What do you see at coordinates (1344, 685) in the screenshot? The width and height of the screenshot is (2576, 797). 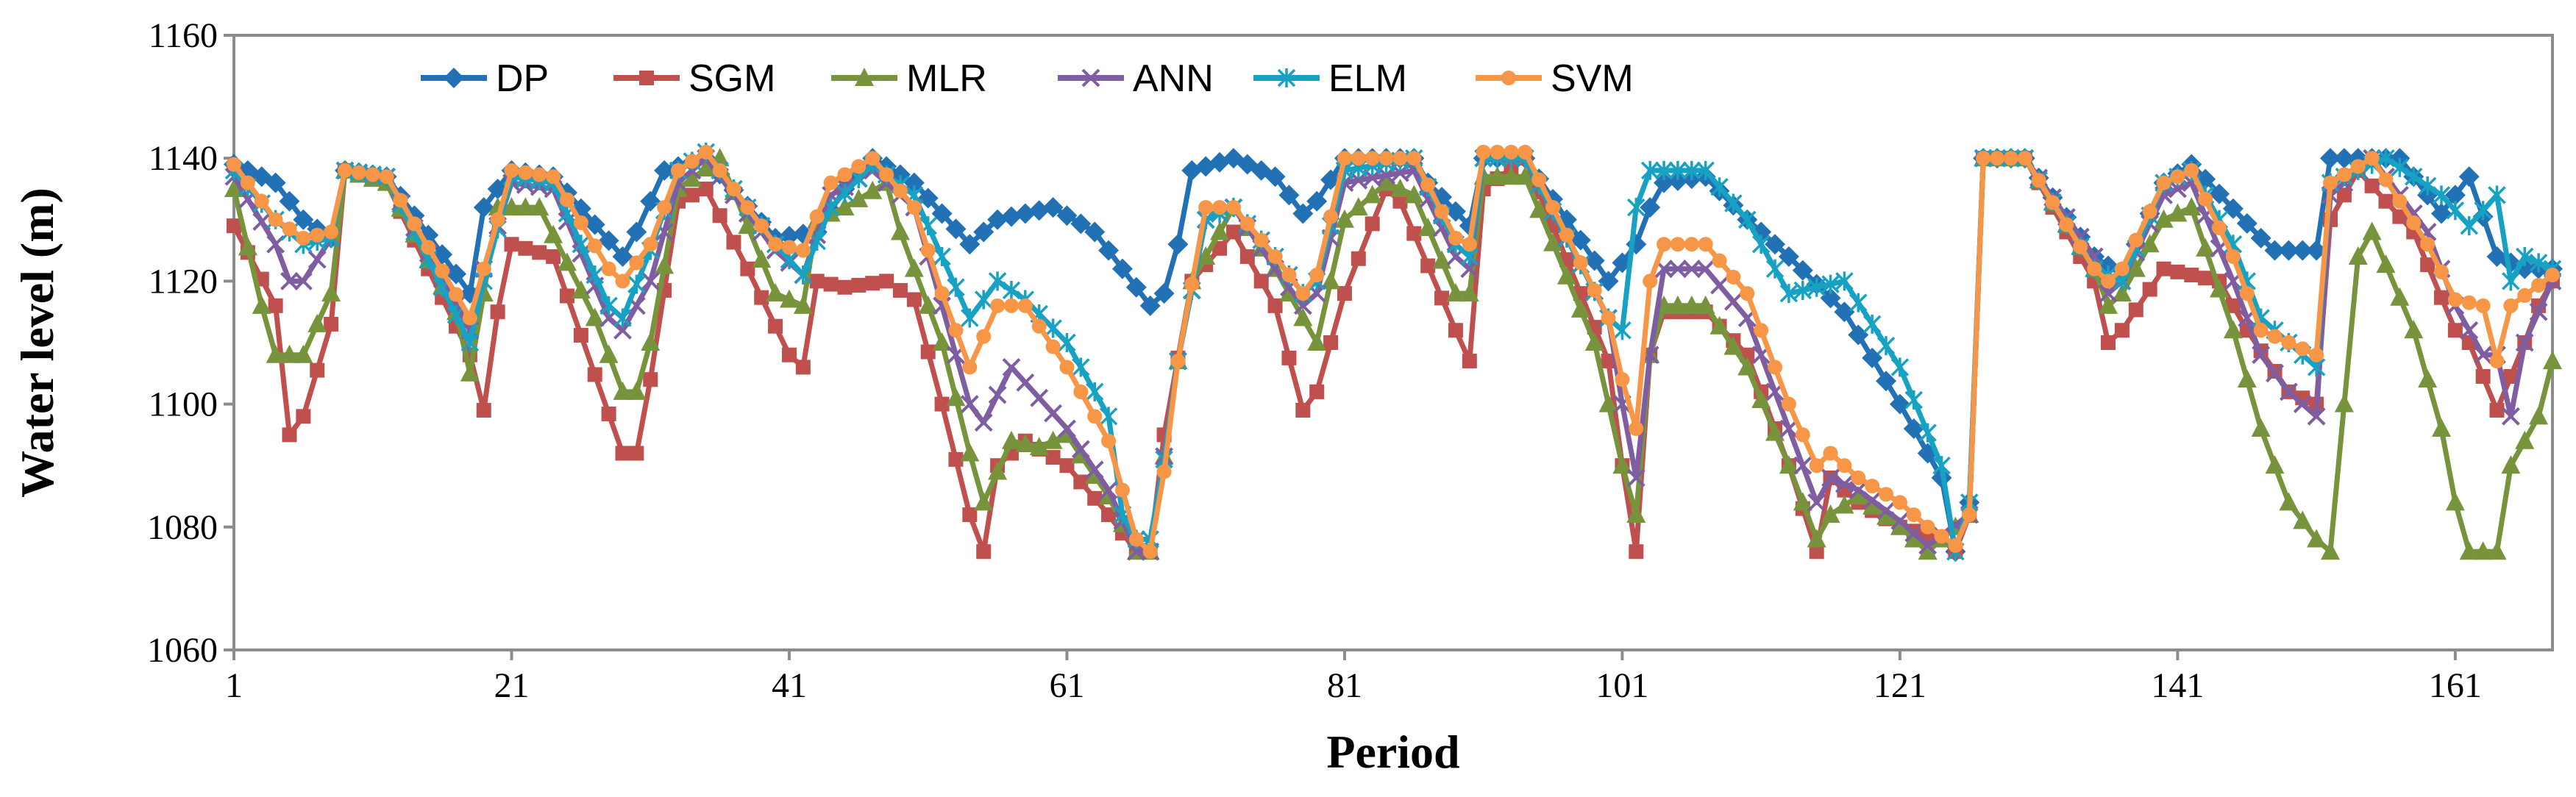 I see `x-tick-label: 81` at bounding box center [1344, 685].